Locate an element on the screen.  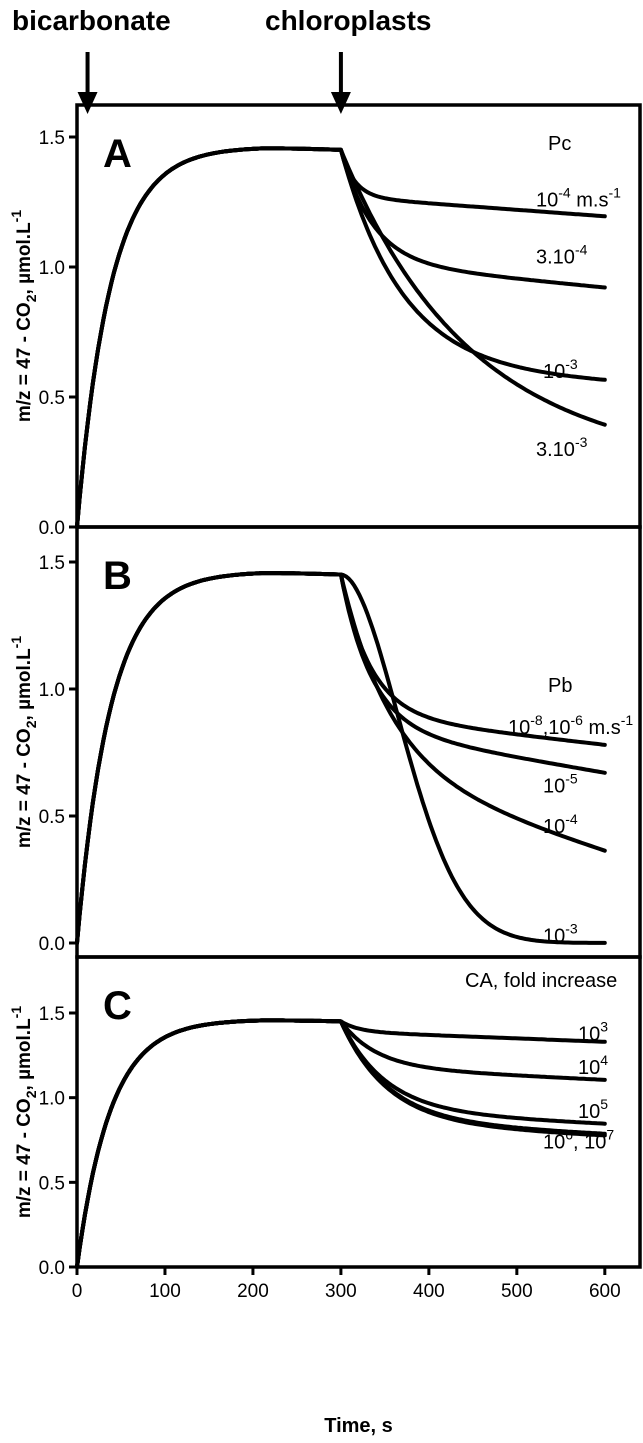
x-tick-label: 400 is located at coordinates (429, 1291).